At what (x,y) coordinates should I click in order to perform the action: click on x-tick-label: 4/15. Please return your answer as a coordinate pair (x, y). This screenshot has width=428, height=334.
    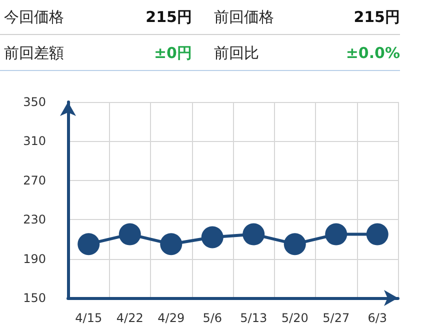
    Looking at the image, I should click on (88, 318).